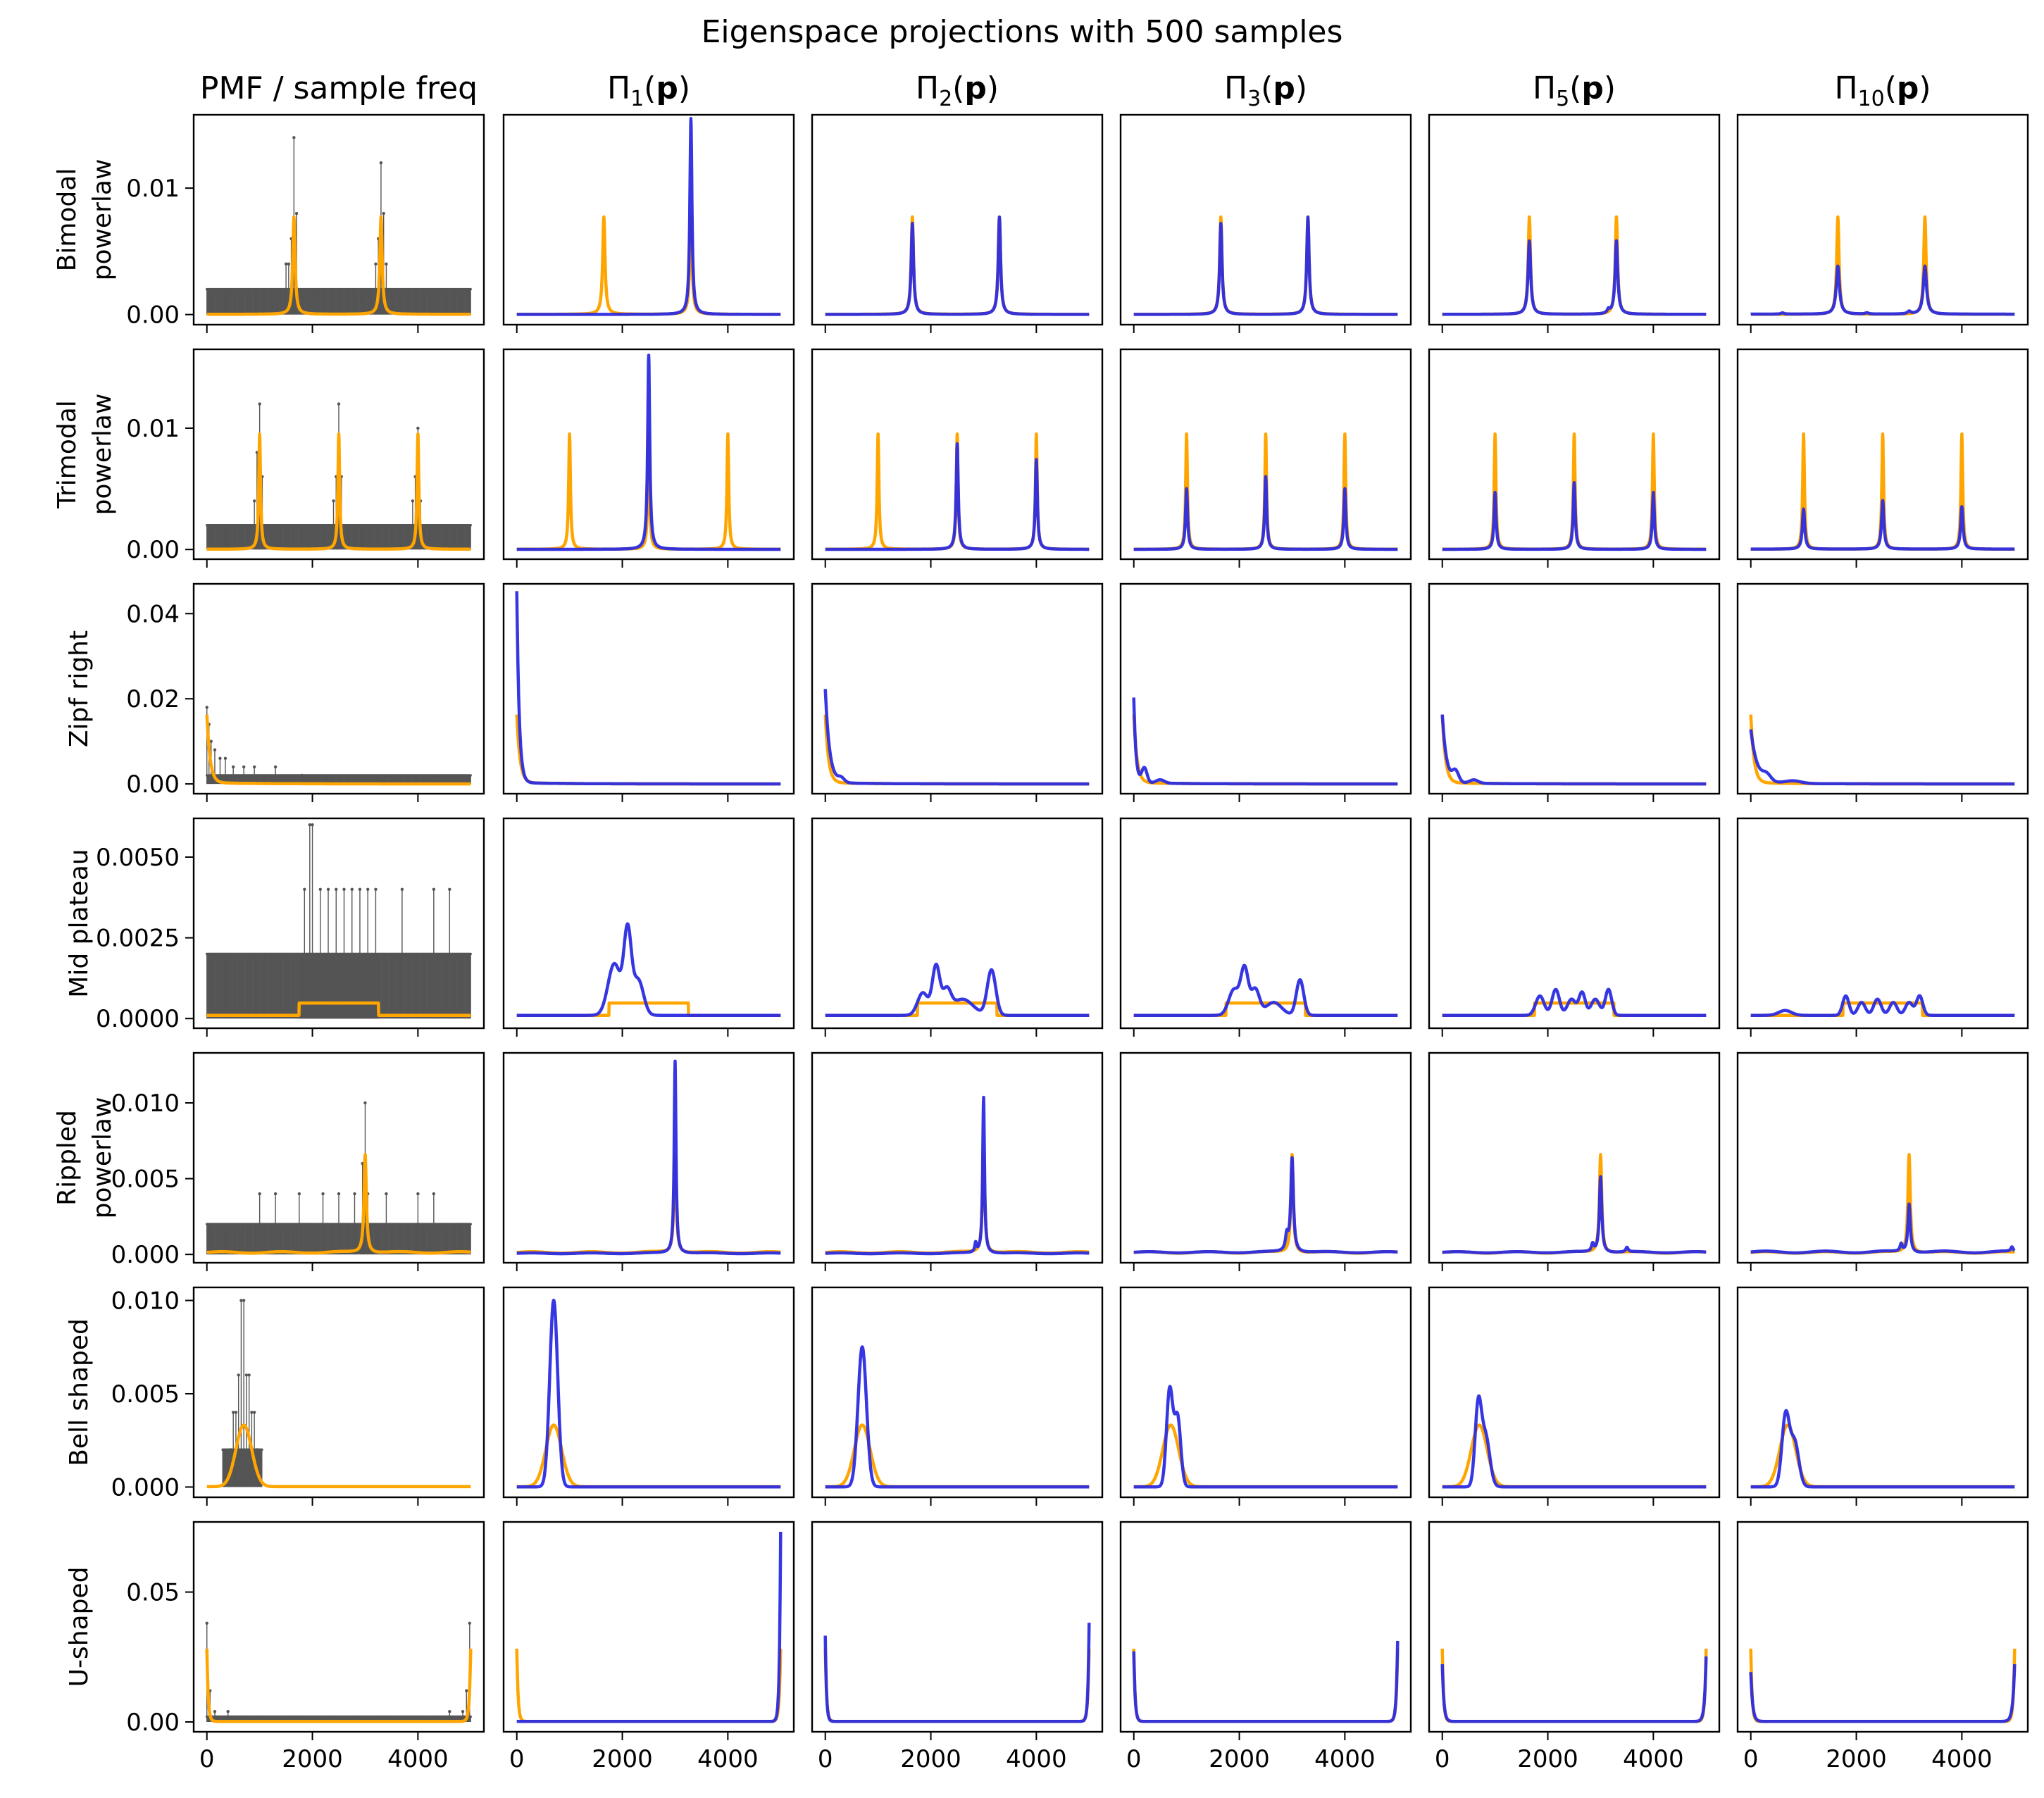 The width and height of the screenshot is (2044, 1798). I want to click on row-label-line: Bimodal, so click(67, 220).